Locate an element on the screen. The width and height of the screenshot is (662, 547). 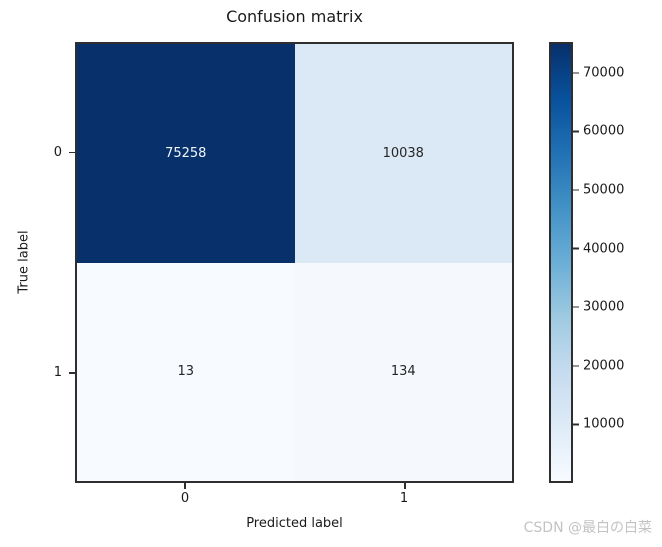
colorbar-tick: 70000 is located at coordinates (598, 72).